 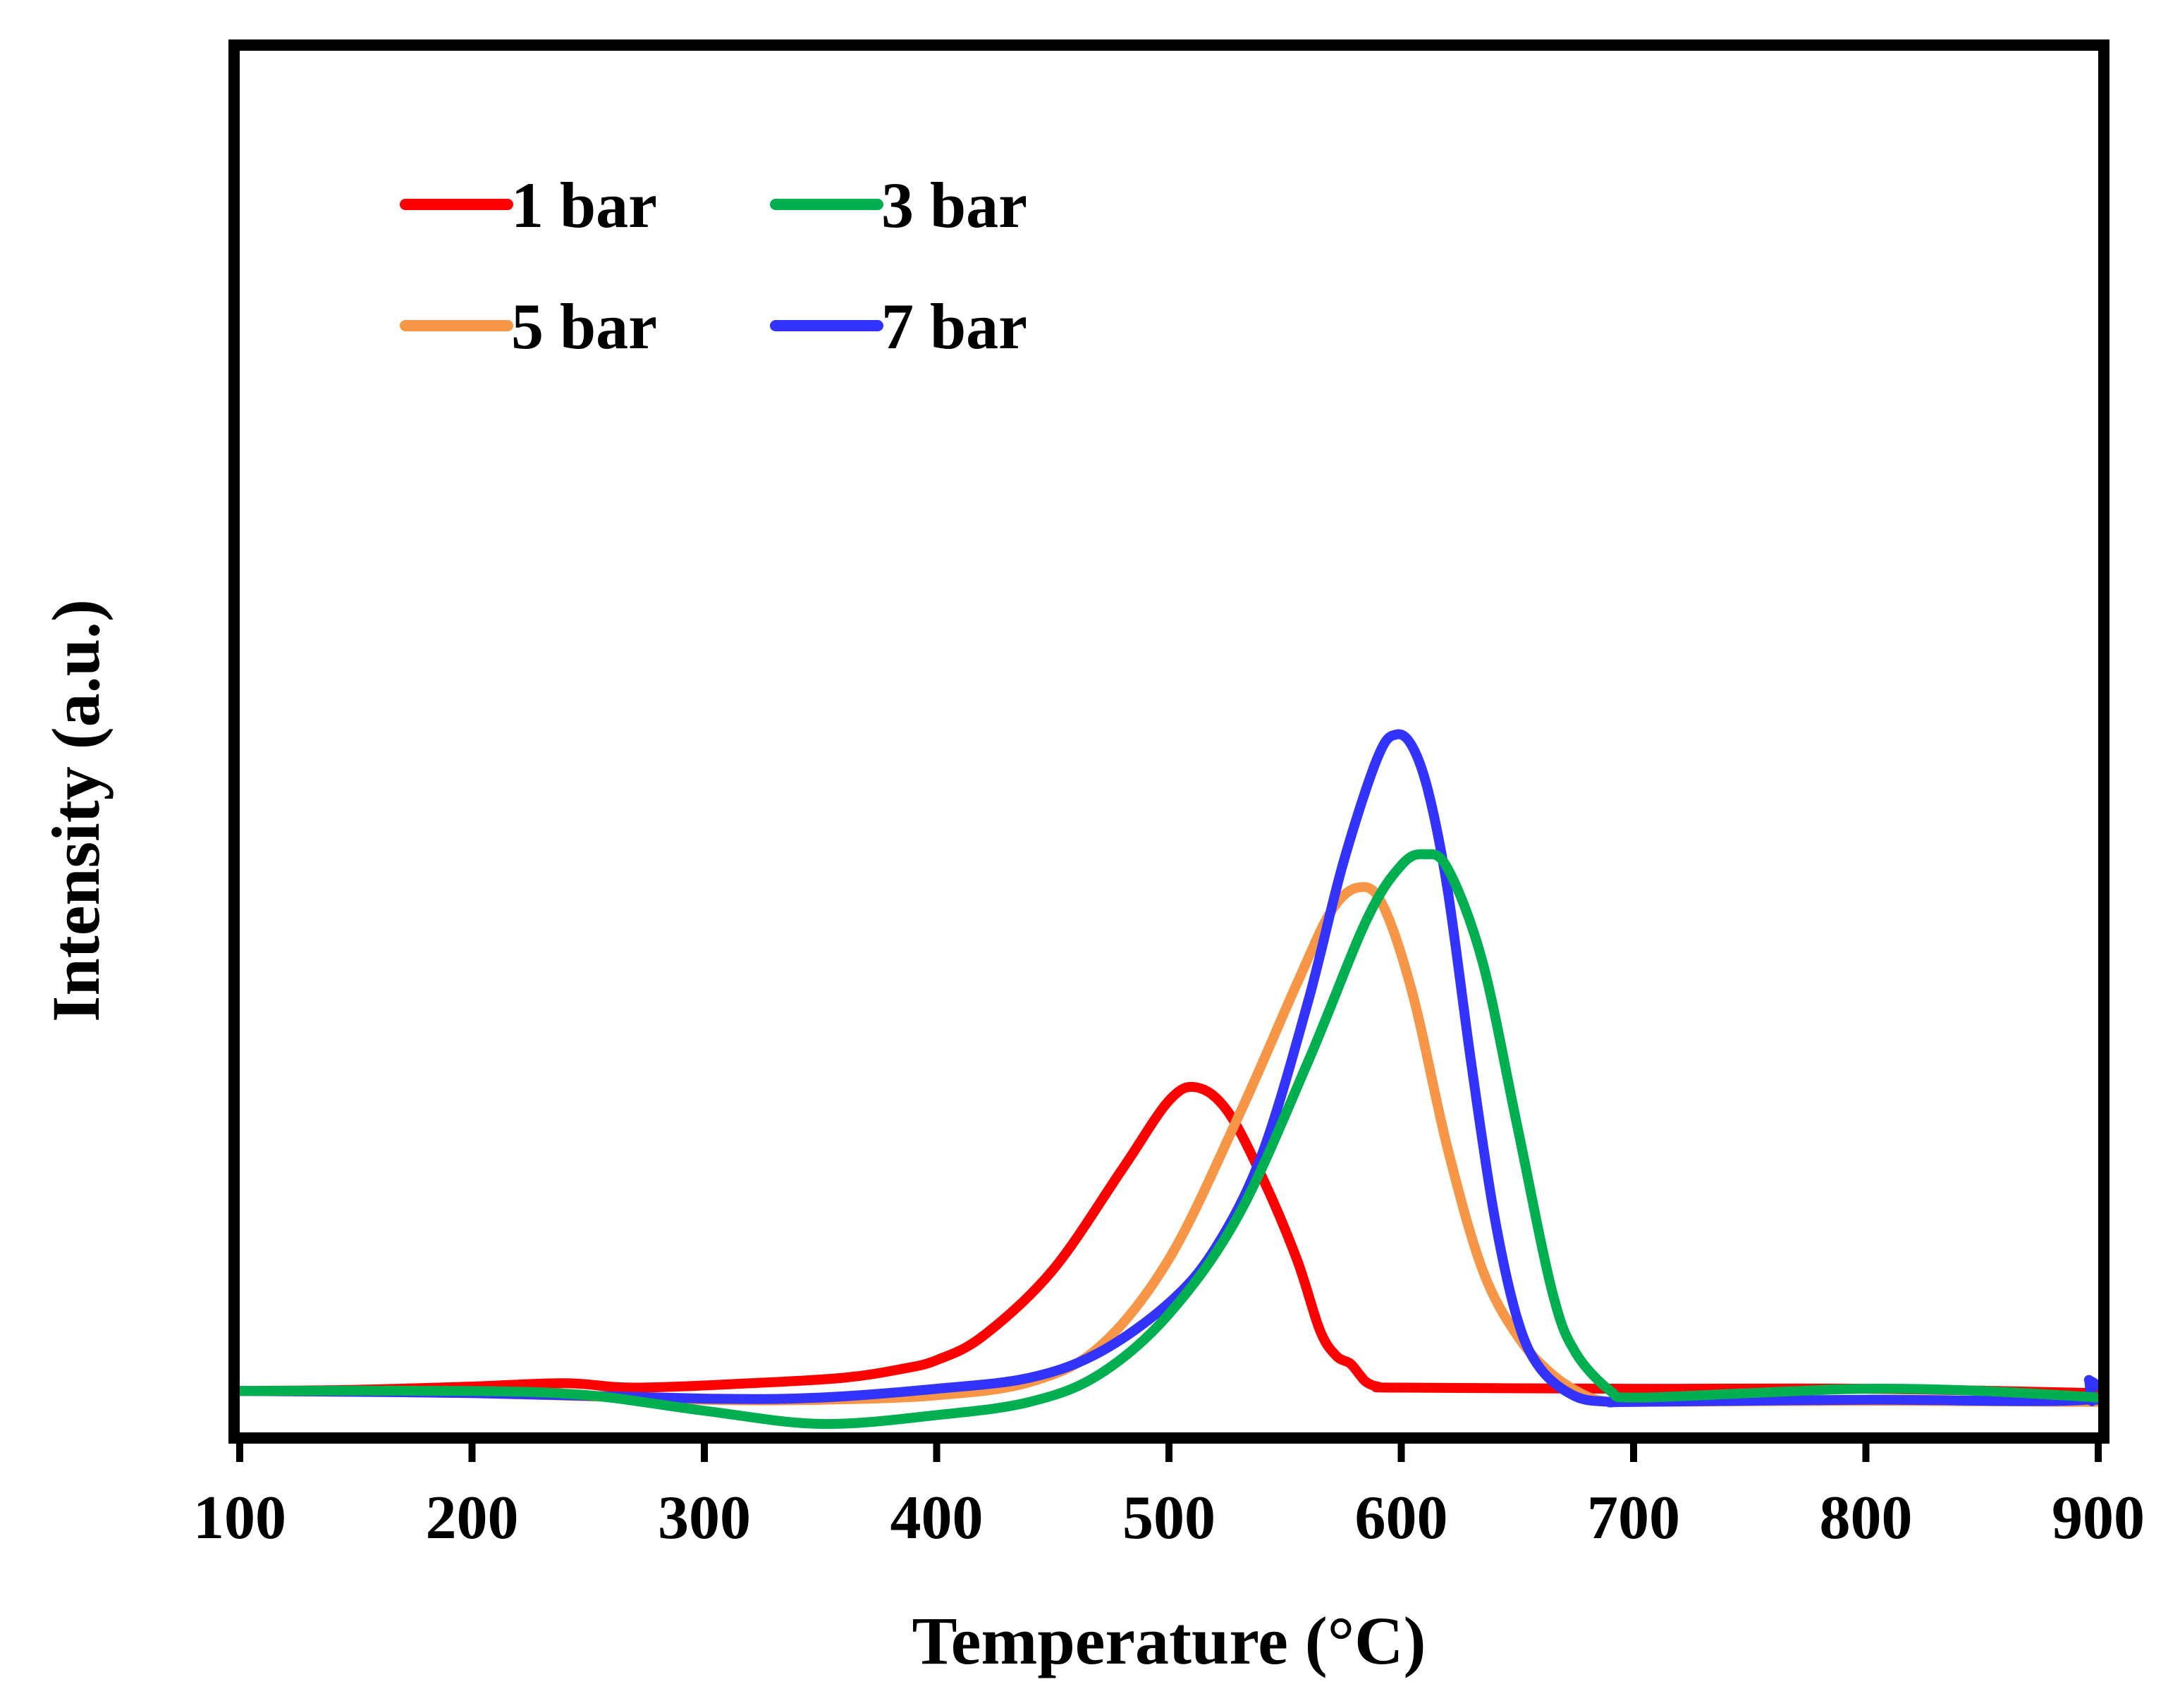 I want to click on x-tick-label: 200, so click(x=472, y=1518).